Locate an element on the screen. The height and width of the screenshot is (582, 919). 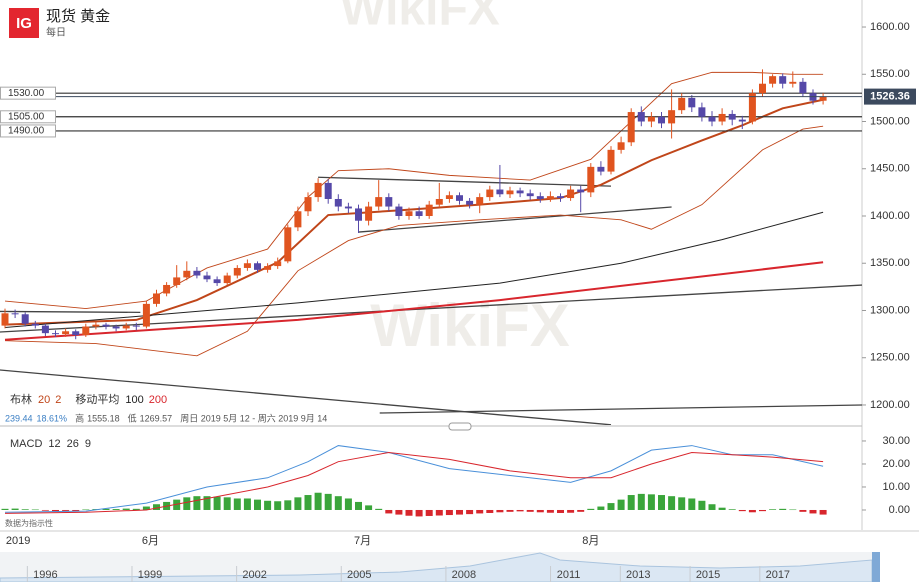
divider-handle is located at coordinates (460, 426).